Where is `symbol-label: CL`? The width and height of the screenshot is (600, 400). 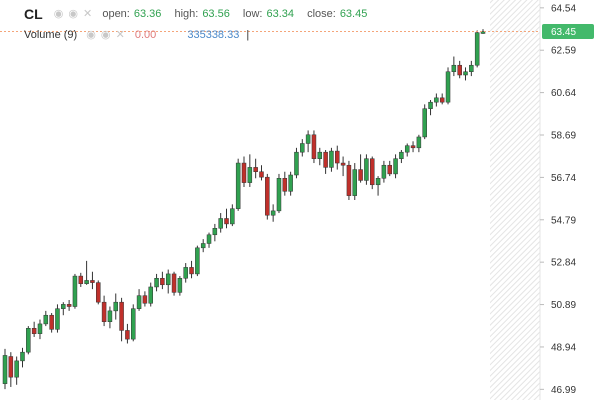 symbol-label: CL is located at coordinates (33, 14).